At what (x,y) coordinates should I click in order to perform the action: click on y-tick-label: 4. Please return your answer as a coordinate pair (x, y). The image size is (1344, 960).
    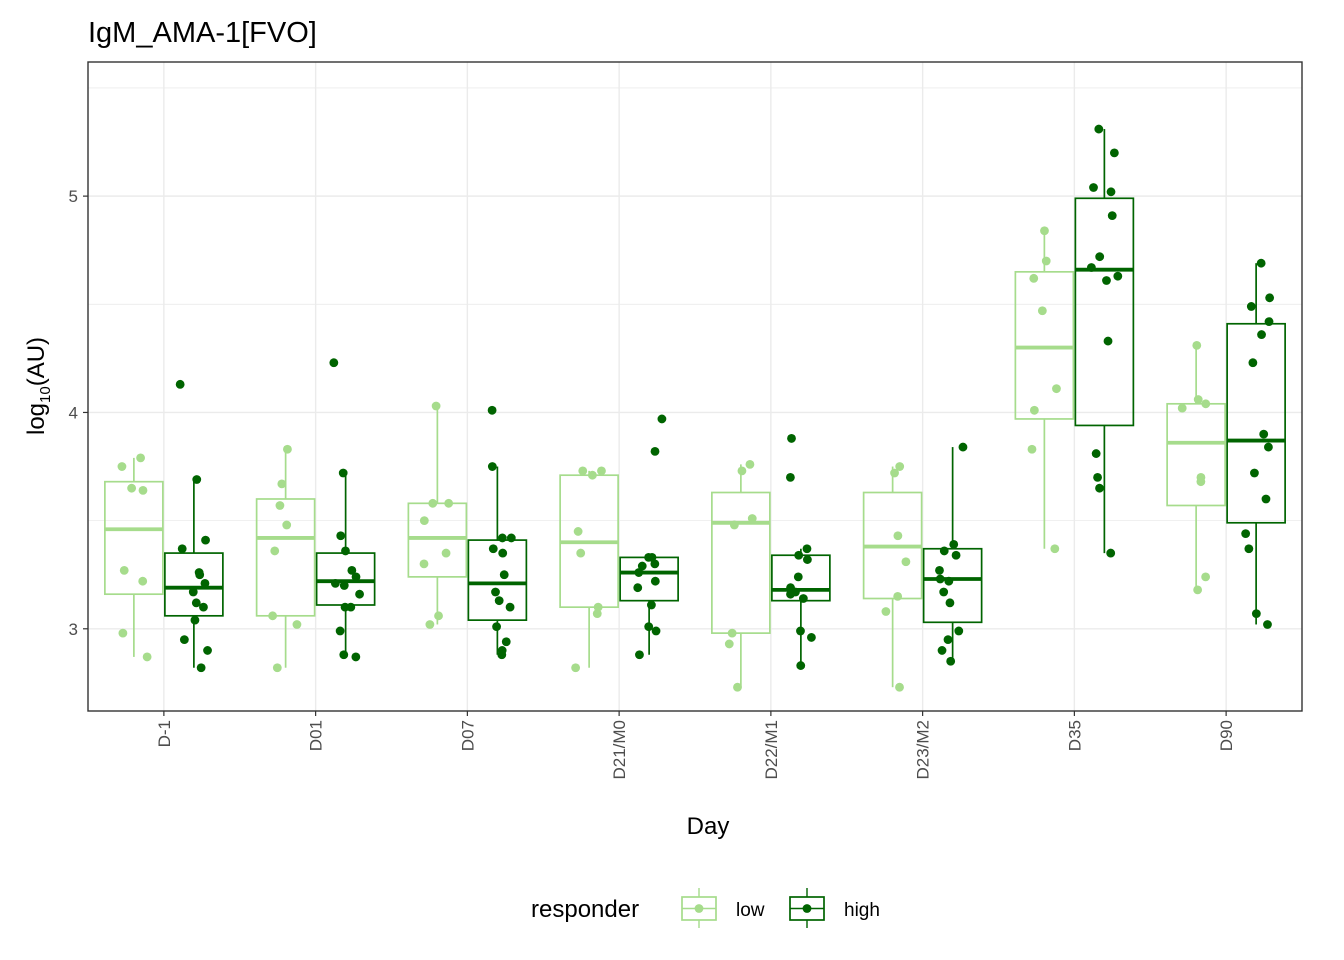
    Looking at the image, I should click on (73, 412).